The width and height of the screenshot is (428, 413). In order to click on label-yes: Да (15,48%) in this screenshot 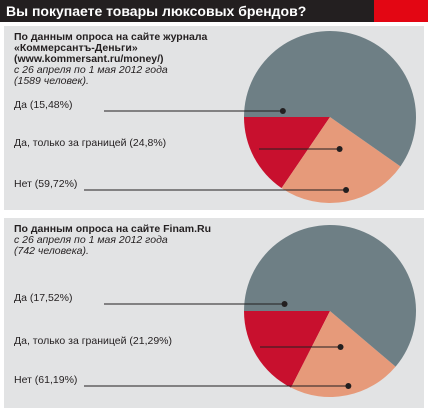, I will do `click(43, 105)`.